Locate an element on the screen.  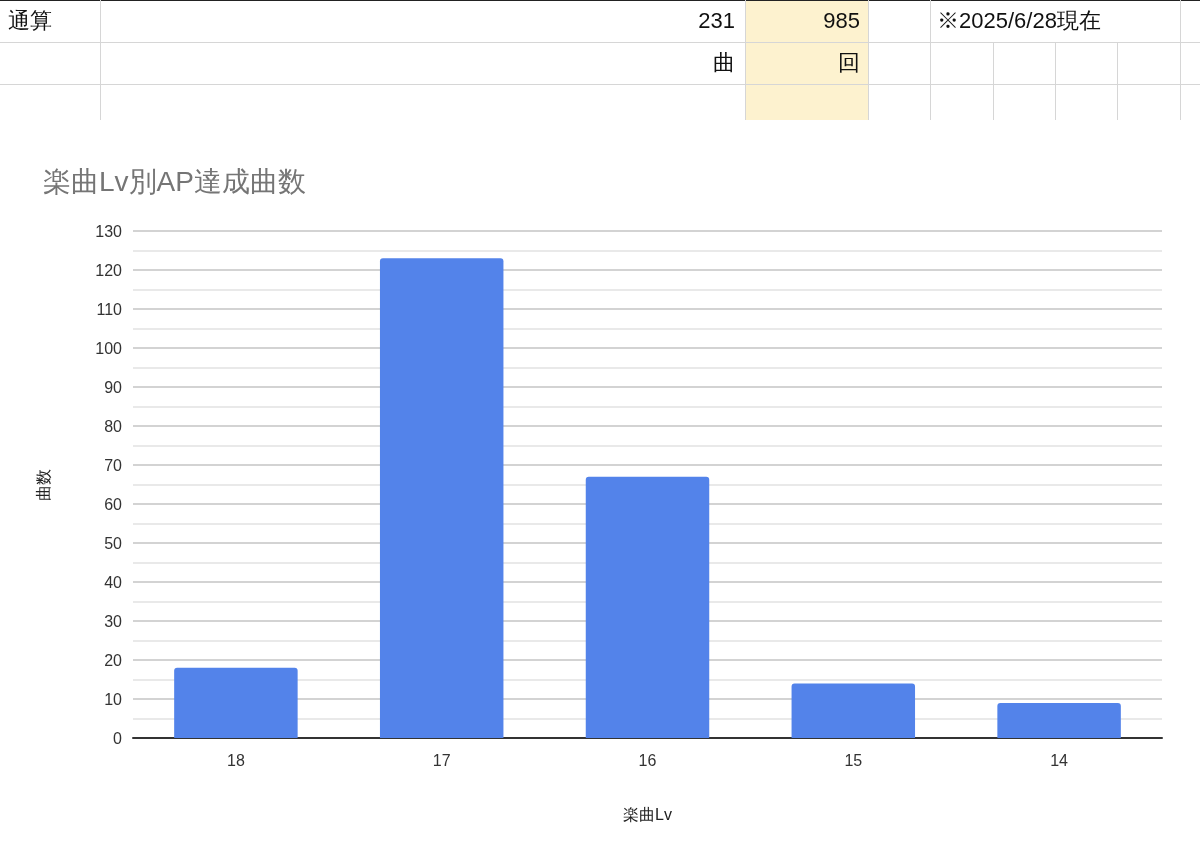
y-tick-label: 60 is located at coordinates (113, 504).